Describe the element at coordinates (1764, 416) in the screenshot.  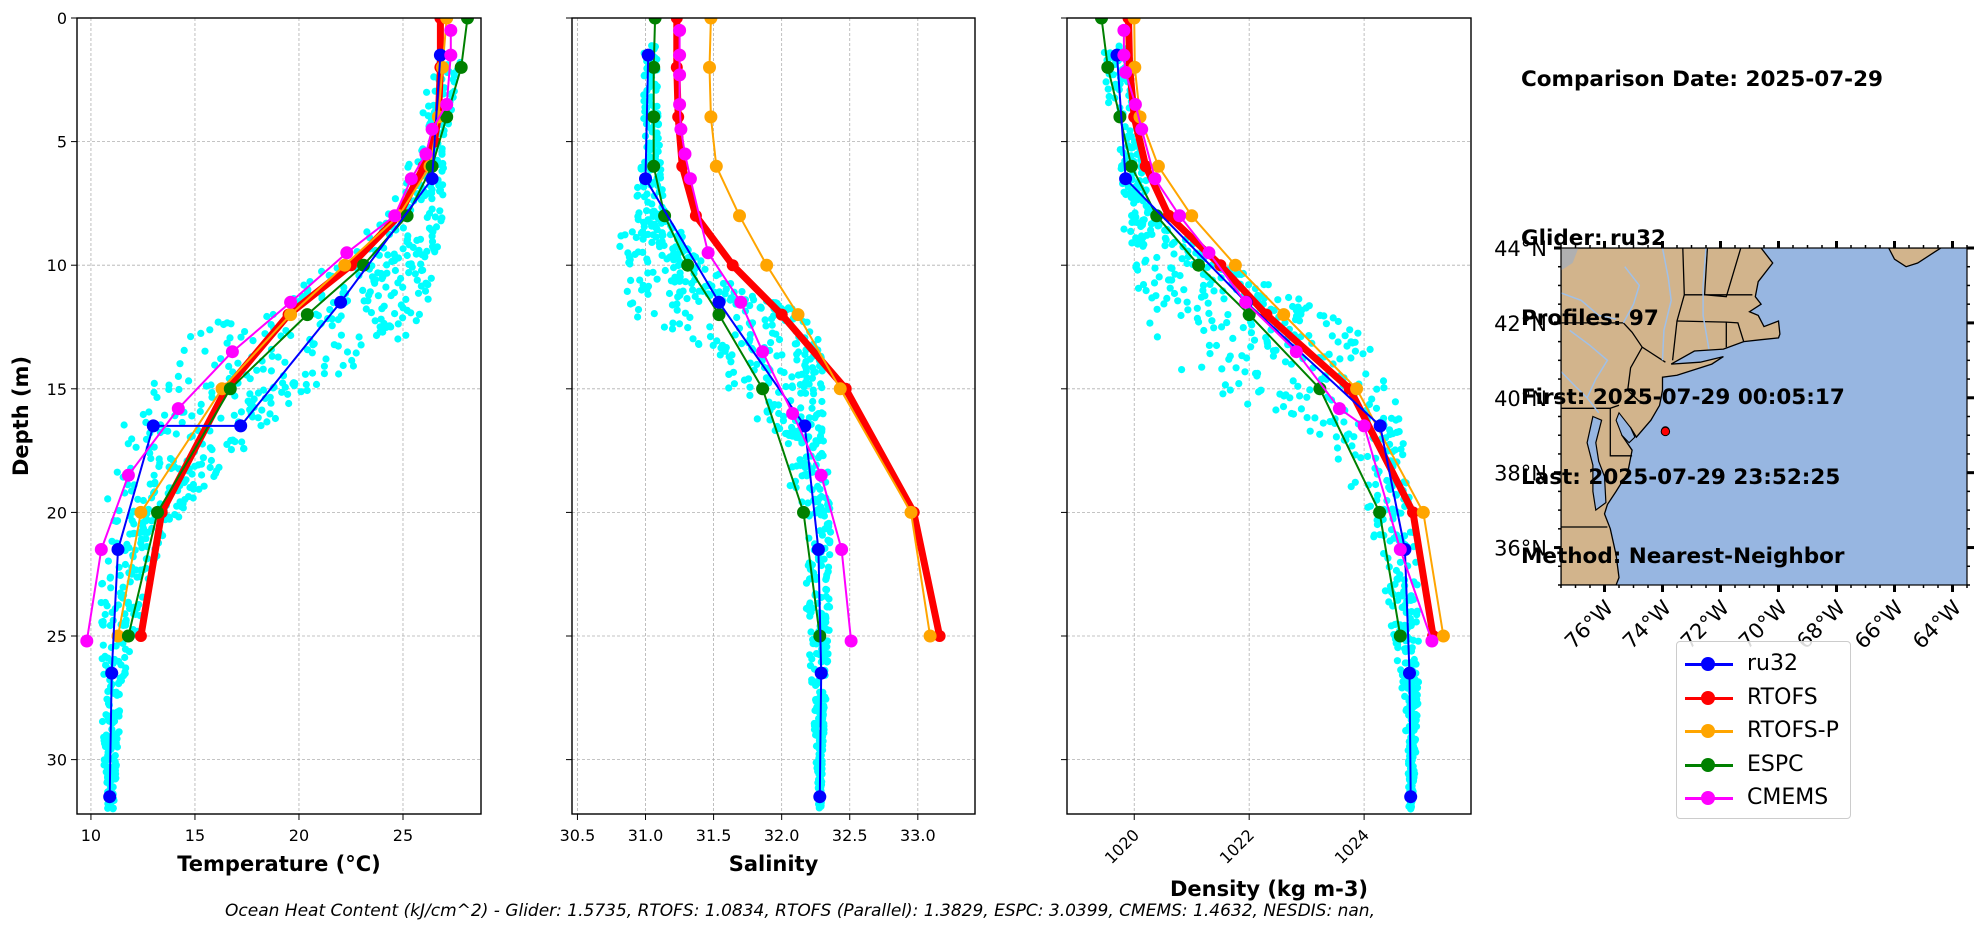
I see `map-content` at that location.